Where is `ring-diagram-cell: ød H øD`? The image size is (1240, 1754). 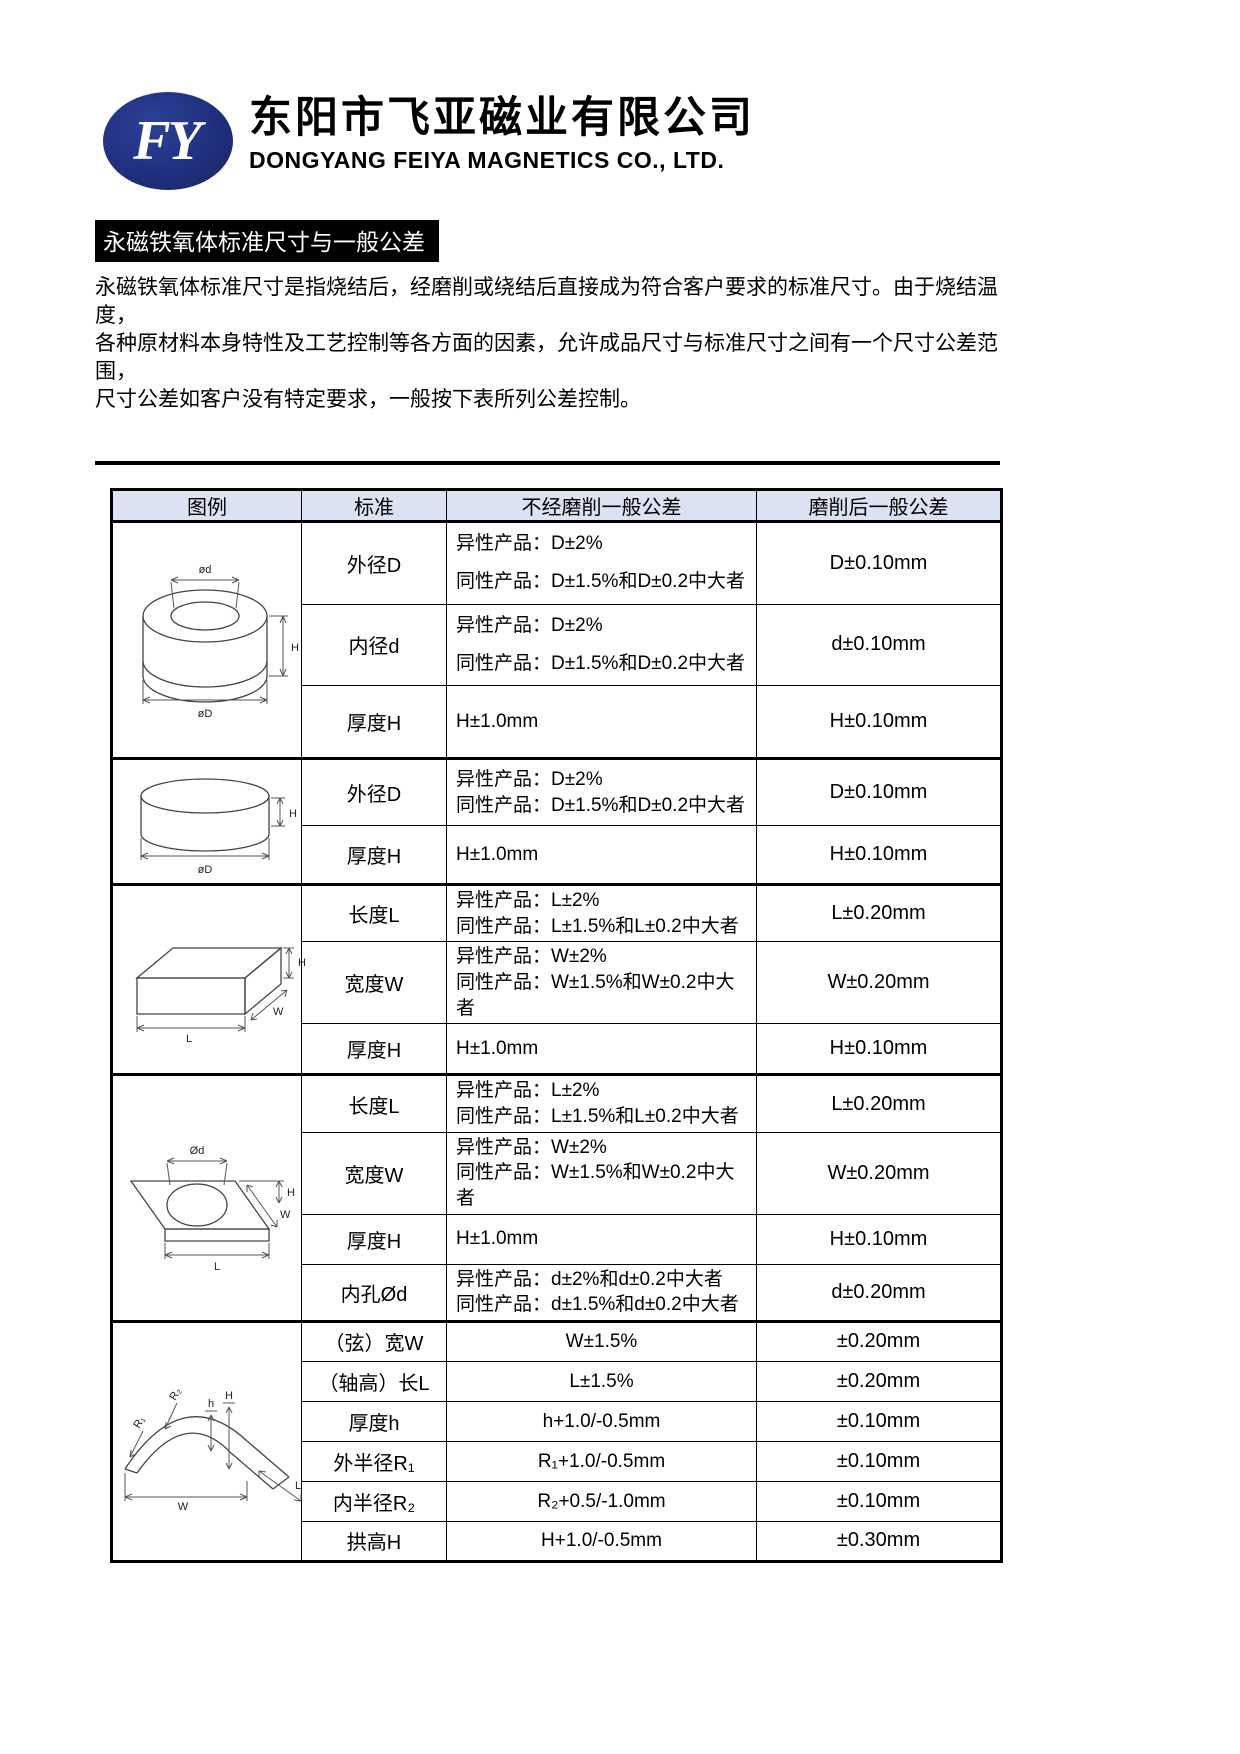
ring-diagram-cell: ød H øD is located at coordinates (206, 639).